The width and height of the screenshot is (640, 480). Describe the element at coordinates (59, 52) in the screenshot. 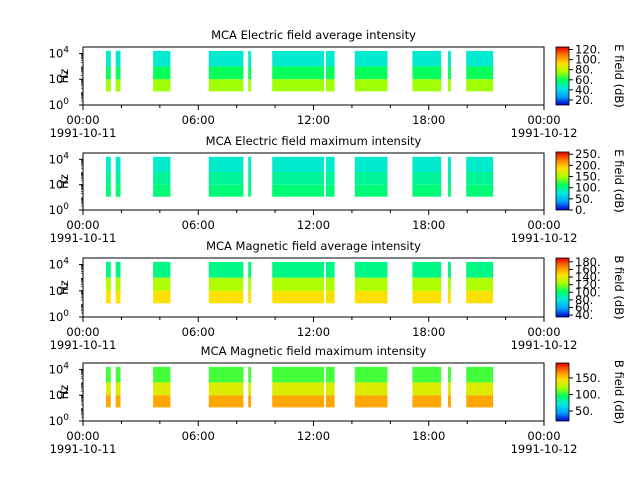

I see `y-tick-label: 104` at that location.